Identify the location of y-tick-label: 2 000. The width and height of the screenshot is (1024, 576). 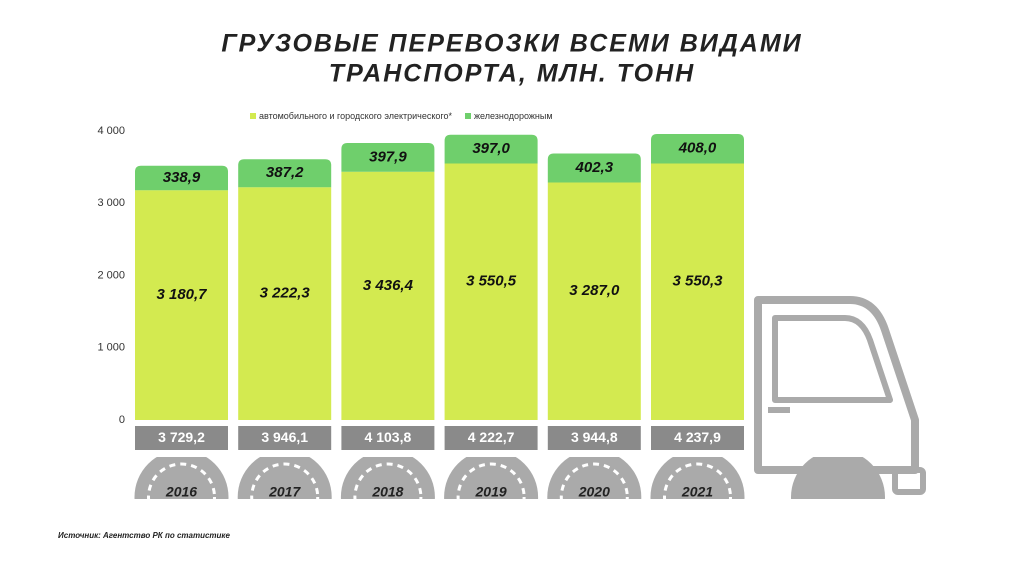
(111, 275).